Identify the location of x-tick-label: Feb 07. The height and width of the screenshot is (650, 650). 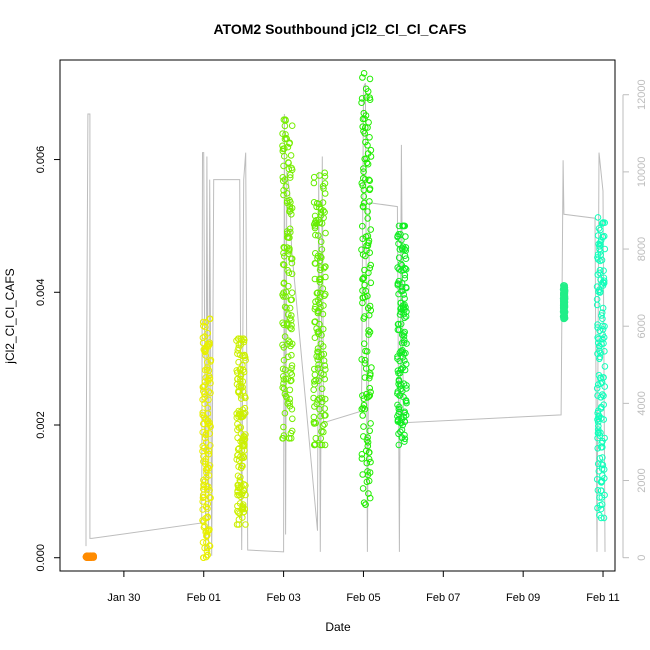
(443, 598).